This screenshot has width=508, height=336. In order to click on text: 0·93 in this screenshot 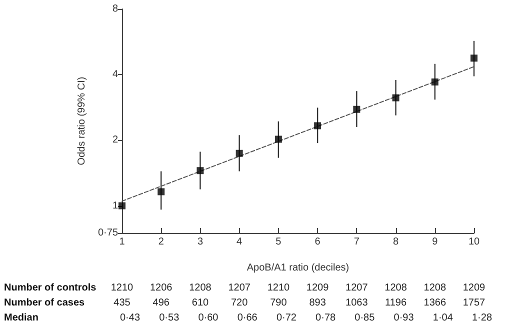, I will do `click(404, 318)`.